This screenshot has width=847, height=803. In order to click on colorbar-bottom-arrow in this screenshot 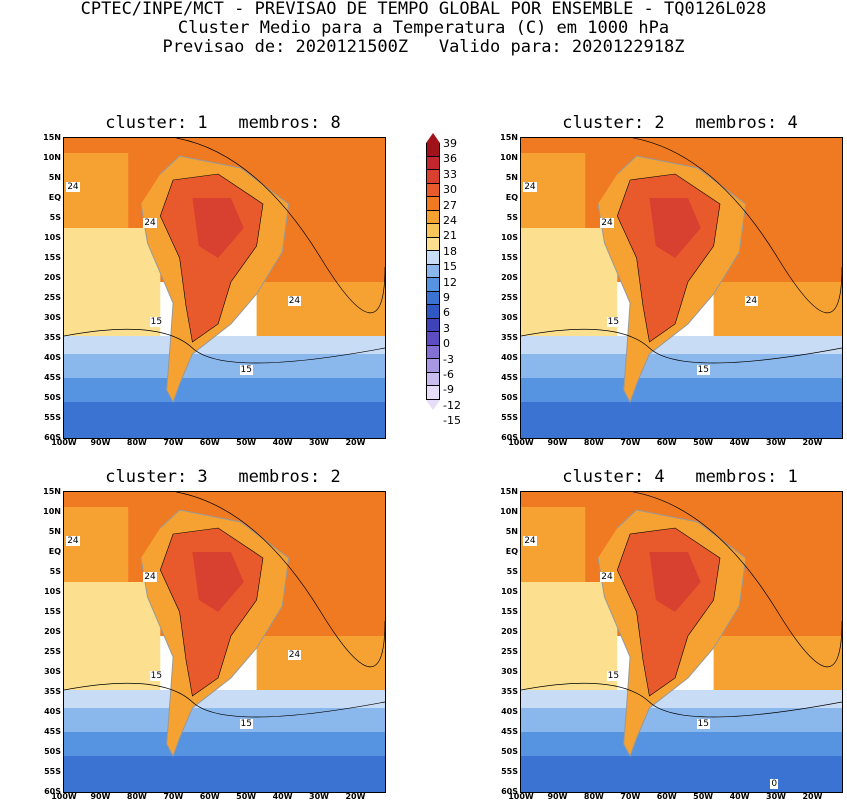, I will do `click(433, 404)`.